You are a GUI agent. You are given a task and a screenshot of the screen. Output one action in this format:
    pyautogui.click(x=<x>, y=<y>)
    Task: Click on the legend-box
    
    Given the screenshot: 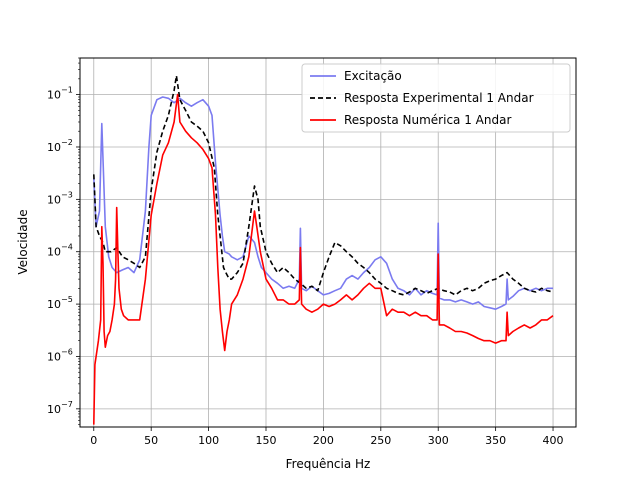 What is the action you would take?
    pyautogui.click(x=436, y=98)
    